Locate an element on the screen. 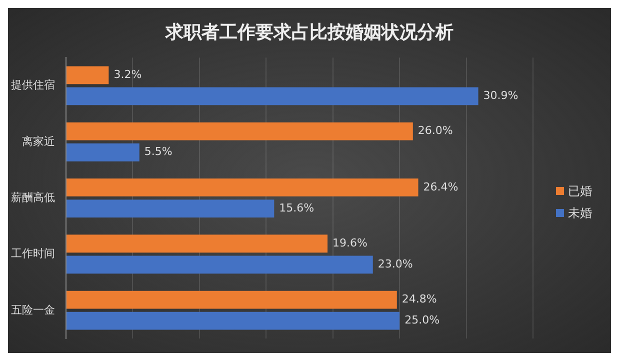  y-tick-label: 离家近 is located at coordinates (38, 141).